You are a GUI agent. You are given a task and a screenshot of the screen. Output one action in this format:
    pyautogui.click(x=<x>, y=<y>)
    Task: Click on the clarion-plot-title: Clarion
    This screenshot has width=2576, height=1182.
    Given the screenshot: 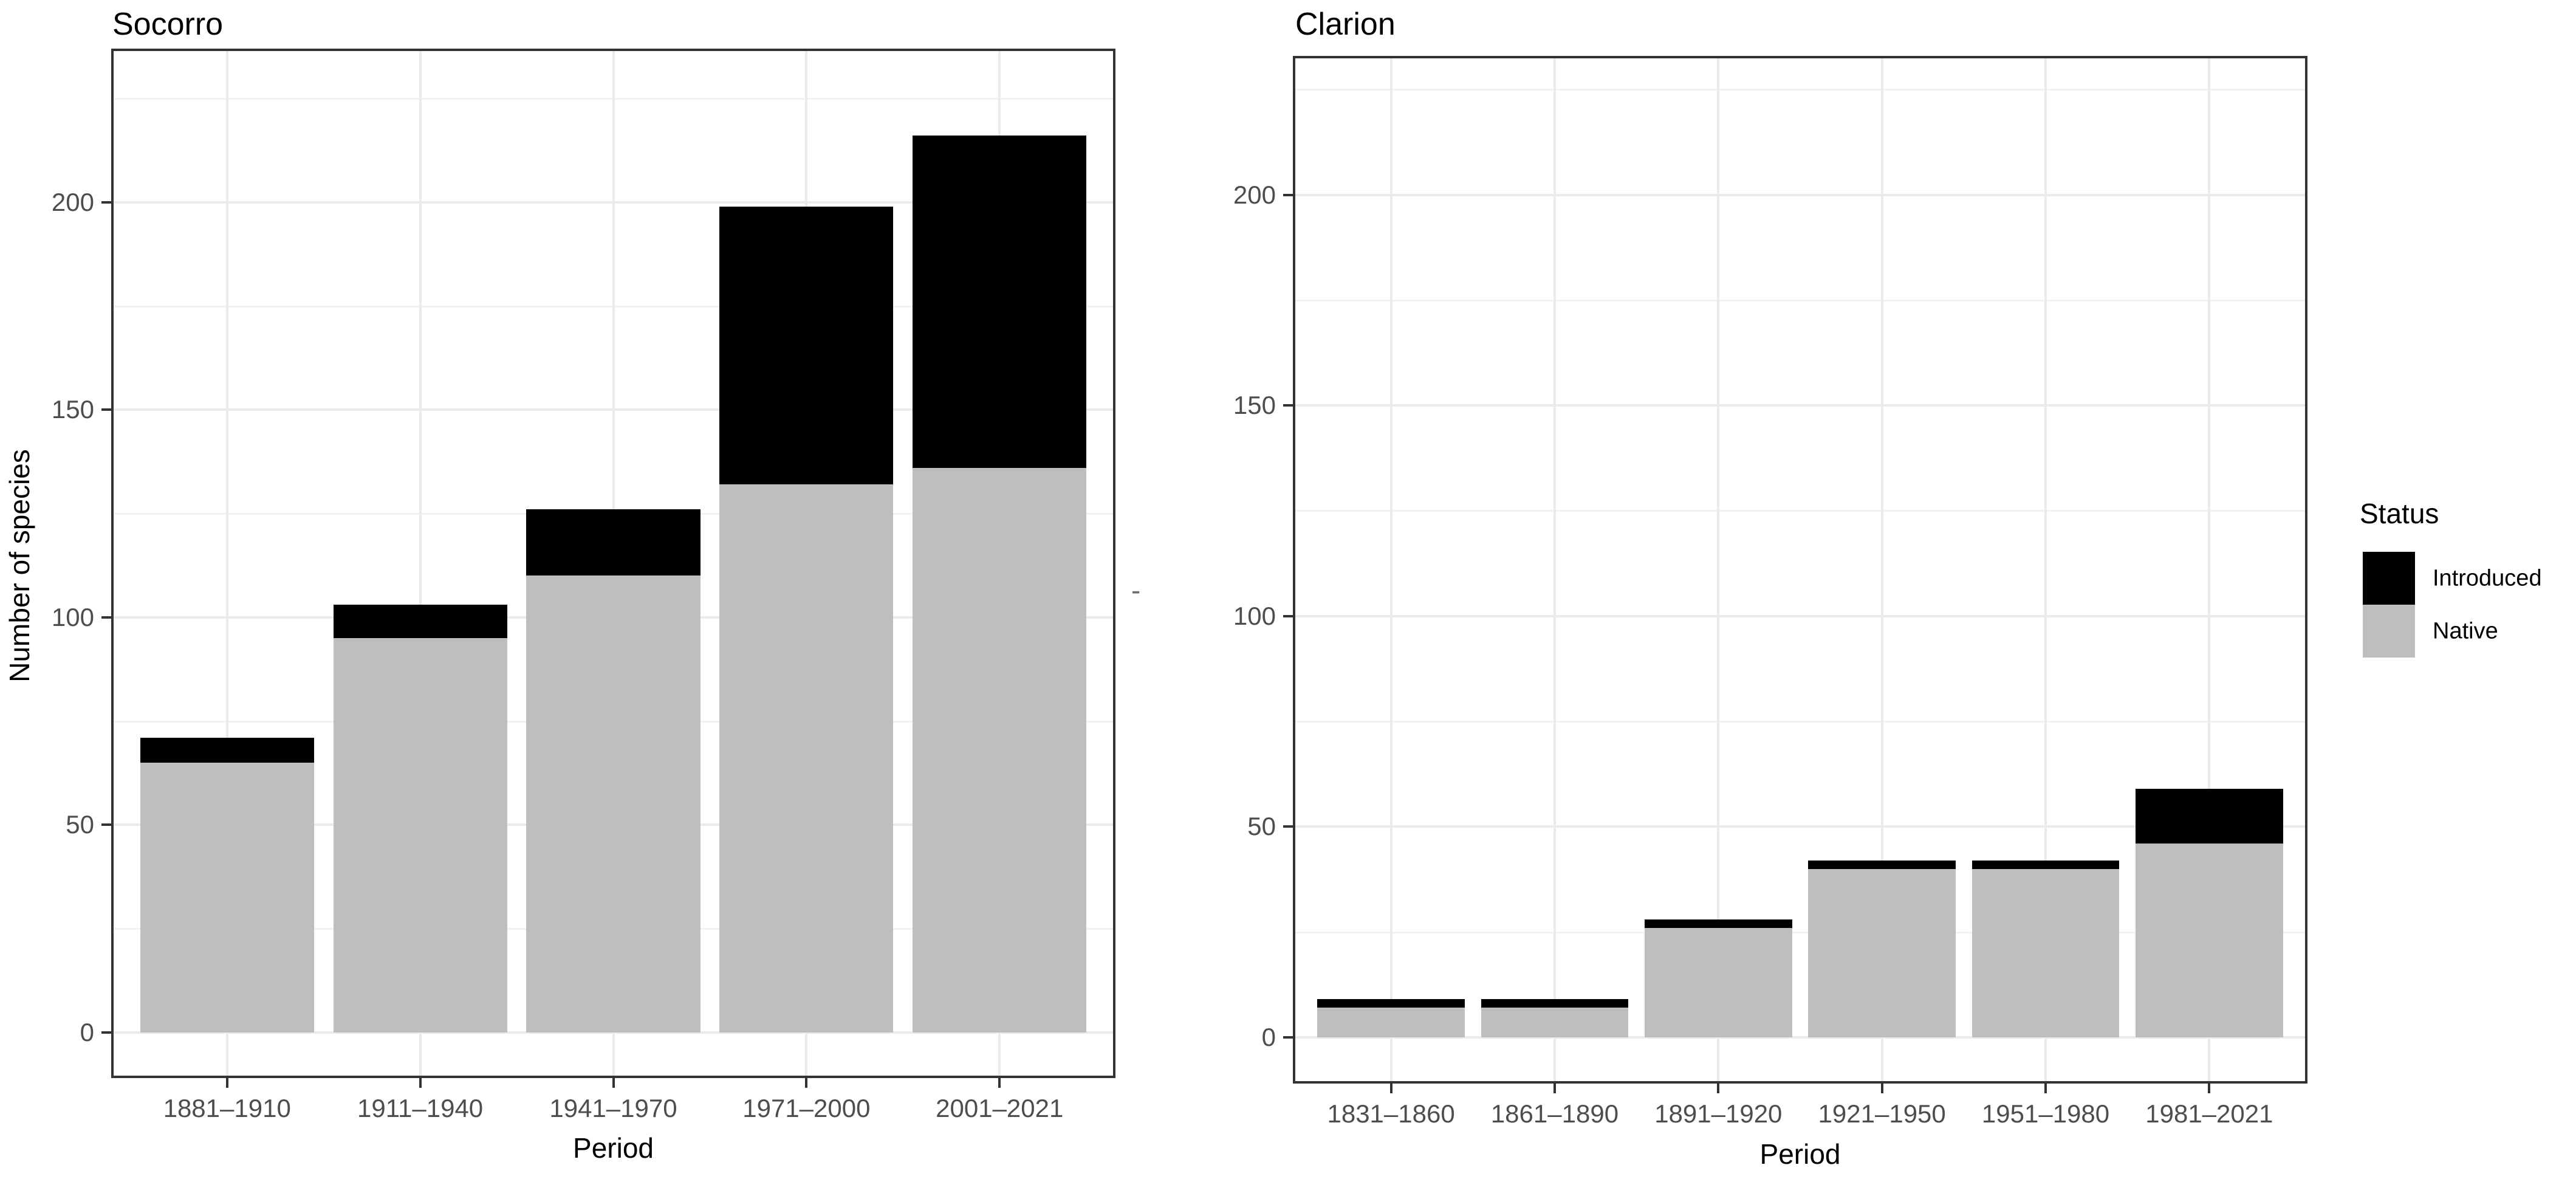 What is the action you would take?
    pyautogui.click(x=1345, y=24)
    